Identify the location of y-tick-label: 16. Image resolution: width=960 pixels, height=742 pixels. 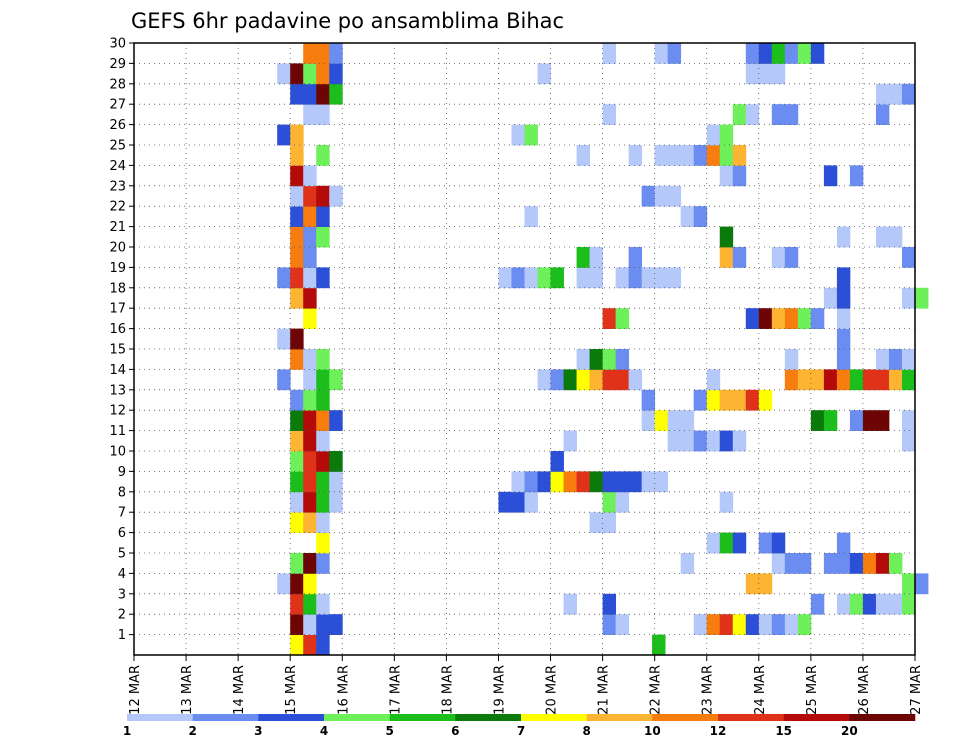
(117, 329).